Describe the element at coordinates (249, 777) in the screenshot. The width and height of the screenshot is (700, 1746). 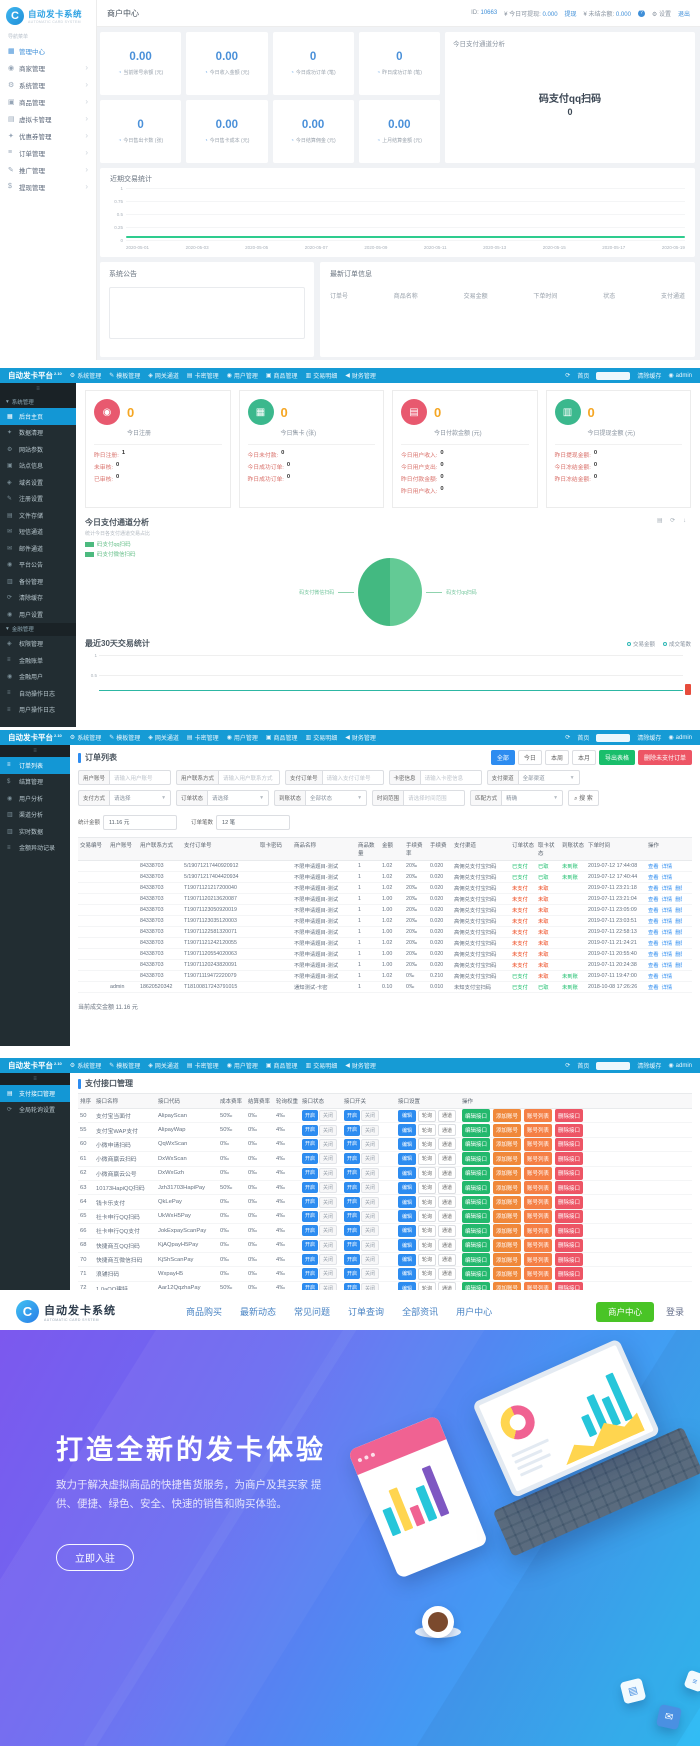
I see `filter-input: 请输入用户联系方式` at that location.